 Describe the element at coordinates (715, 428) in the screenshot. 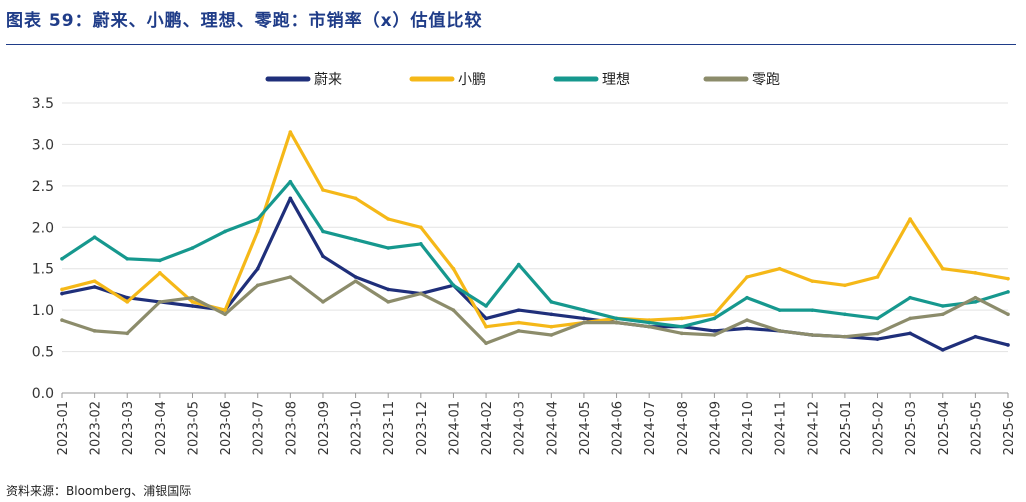

I see `x-tick-label: 2024-09` at that location.